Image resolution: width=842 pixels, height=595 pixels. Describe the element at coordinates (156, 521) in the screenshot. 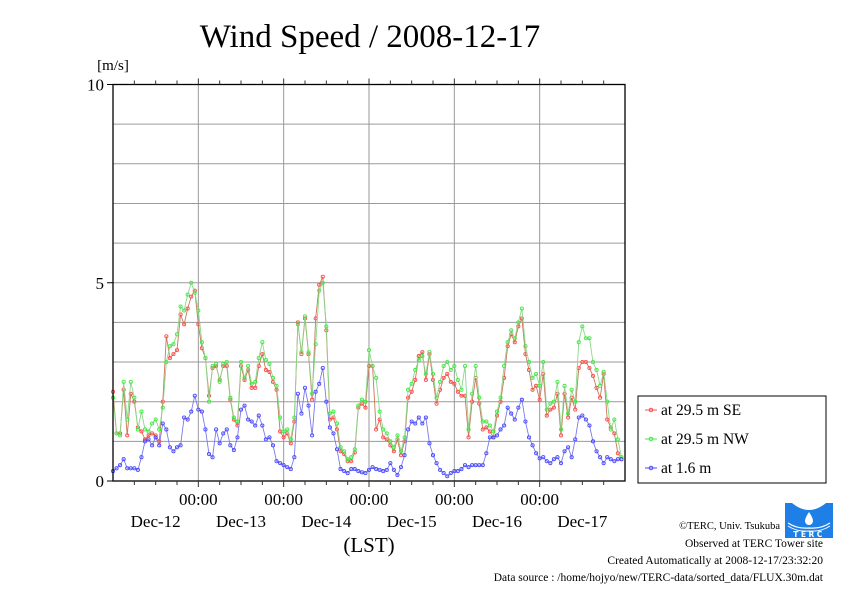

I see `x-day-label: Dec-12` at that location.